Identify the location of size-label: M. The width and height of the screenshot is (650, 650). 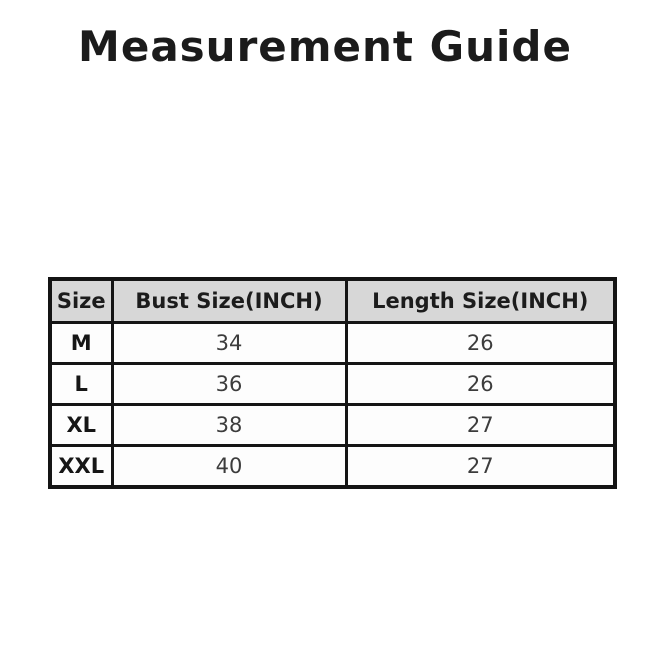
(81, 343).